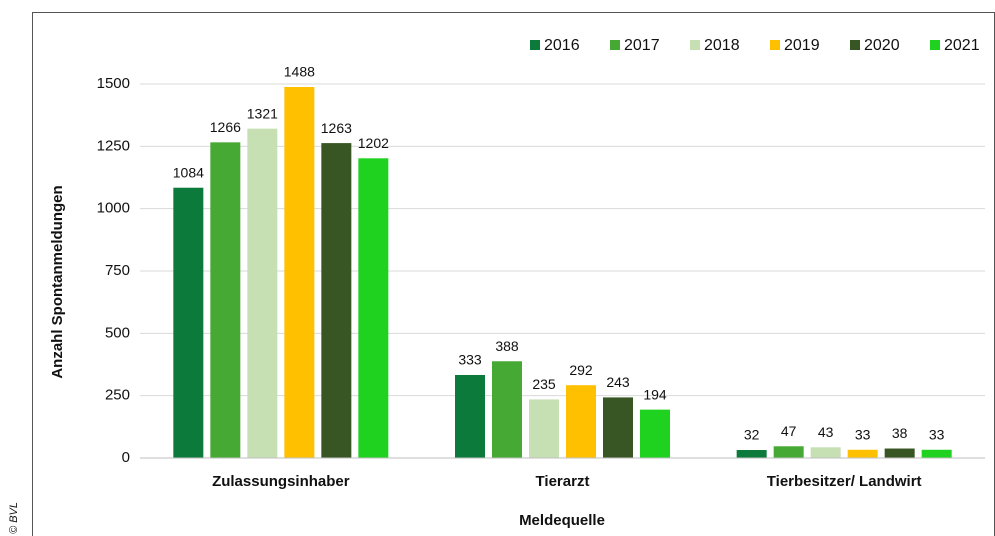 This screenshot has width=995, height=536. Describe the element at coordinates (470, 360) in the screenshot. I see `data-label: 333` at that location.